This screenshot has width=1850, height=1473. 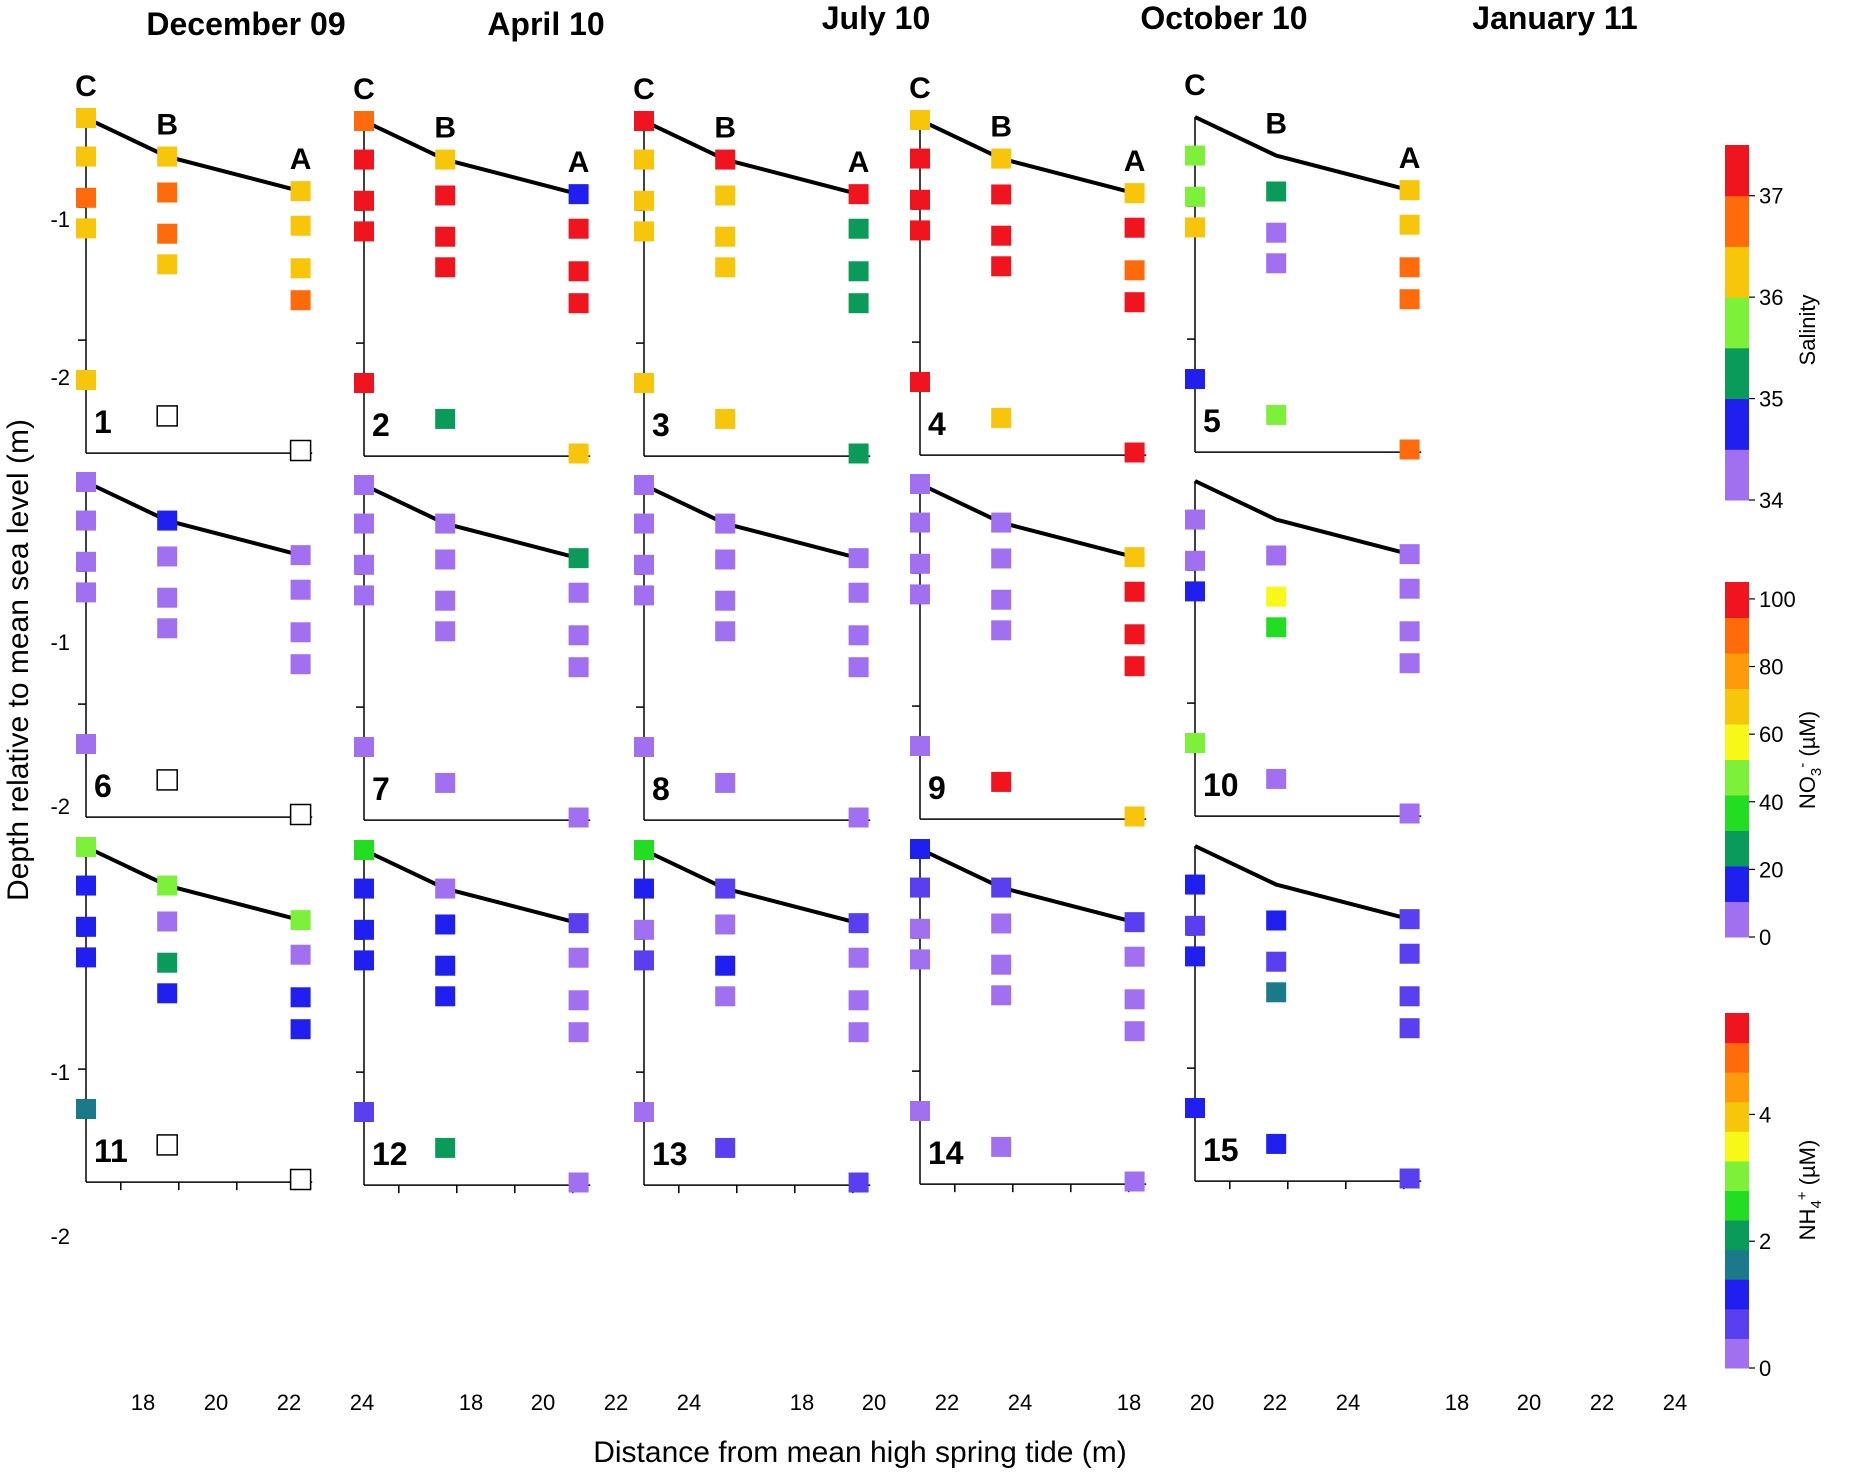 What do you see at coordinates (194, 1014) in the screenshot?
I see `panel-11: 11` at bounding box center [194, 1014].